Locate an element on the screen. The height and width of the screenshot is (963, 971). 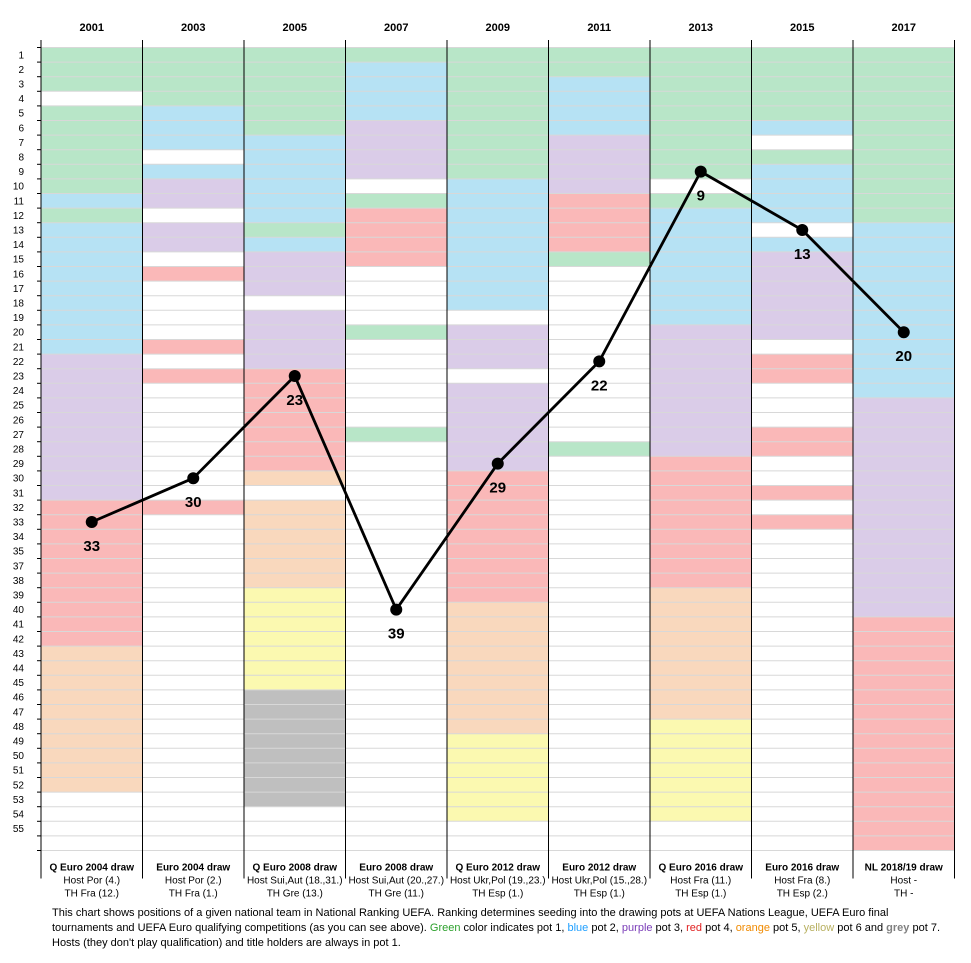
rank-tick-label: 44 is located at coordinates (19, 669).